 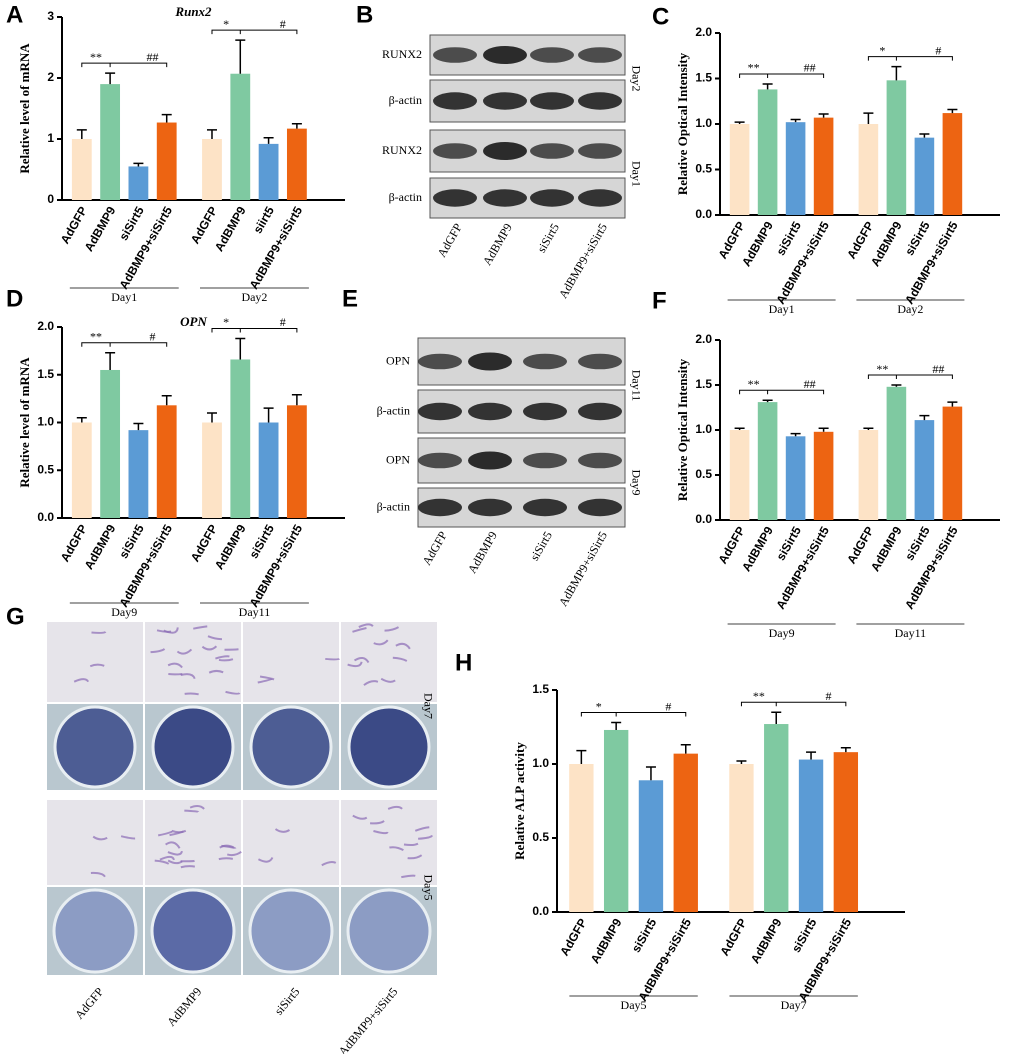 I want to click on x-tick-label: AdBMP9+siSirt5, so click(x=802, y=568).